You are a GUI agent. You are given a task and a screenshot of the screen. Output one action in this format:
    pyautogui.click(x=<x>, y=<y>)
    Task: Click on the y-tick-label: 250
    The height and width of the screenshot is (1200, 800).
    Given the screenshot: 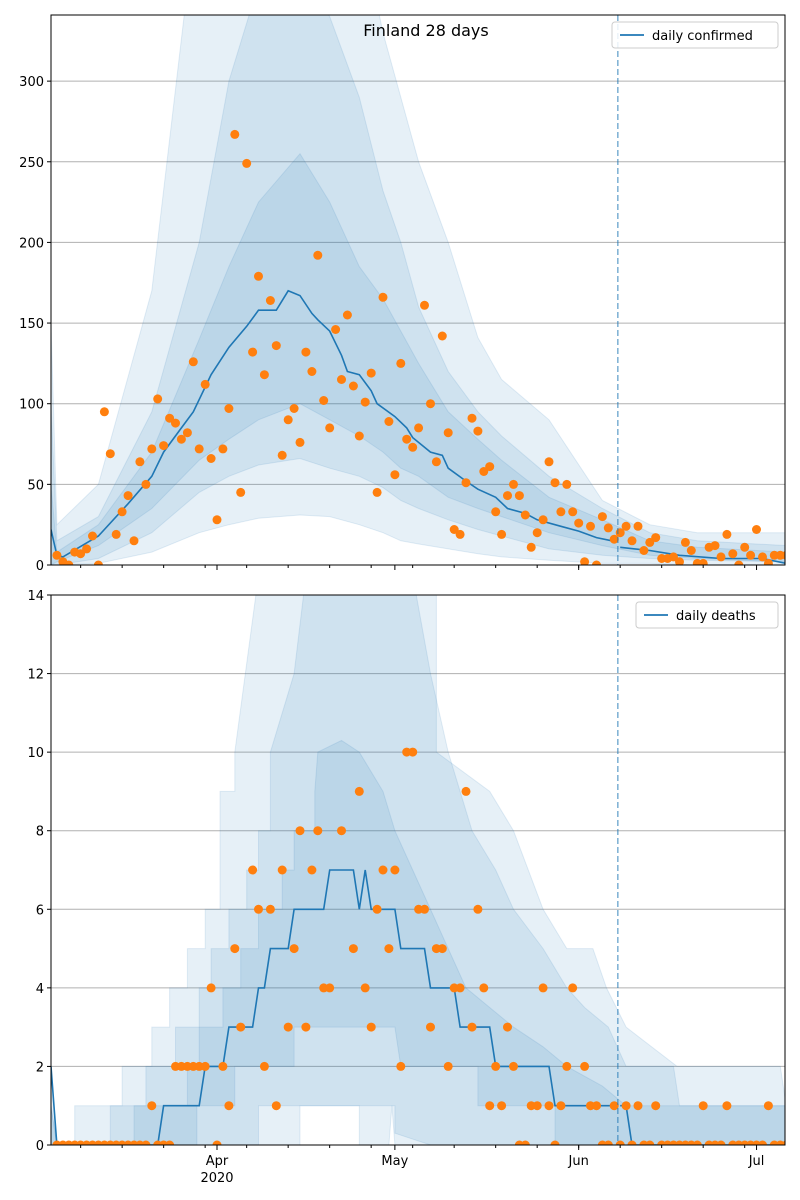 What is the action you would take?
    pyautogui.click(x=31, y=163)
    